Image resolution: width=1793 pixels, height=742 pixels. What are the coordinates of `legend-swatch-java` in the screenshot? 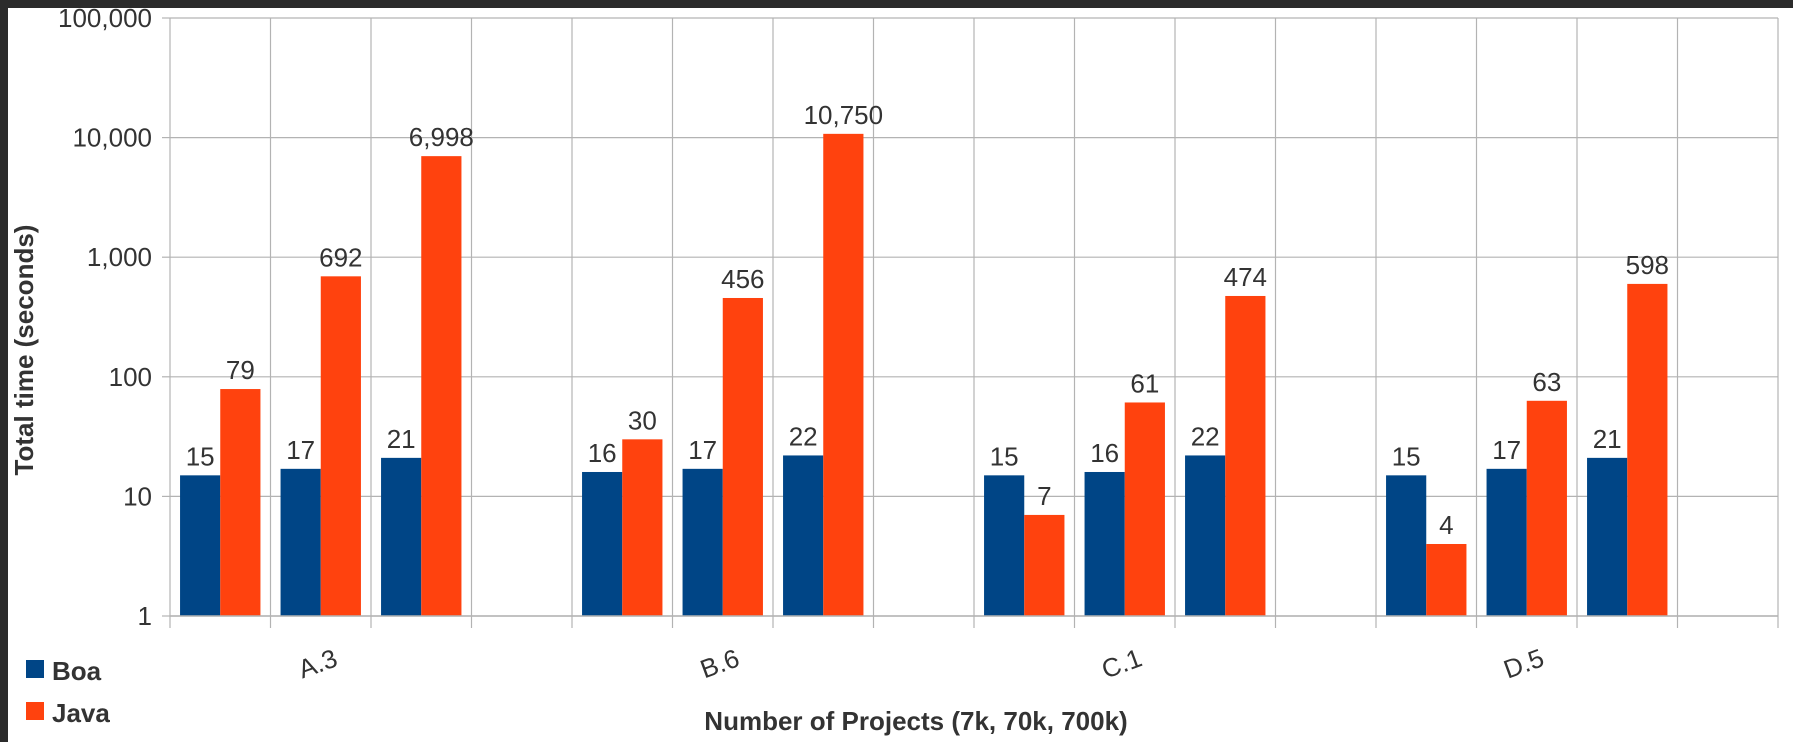 It's located at (35, 711).